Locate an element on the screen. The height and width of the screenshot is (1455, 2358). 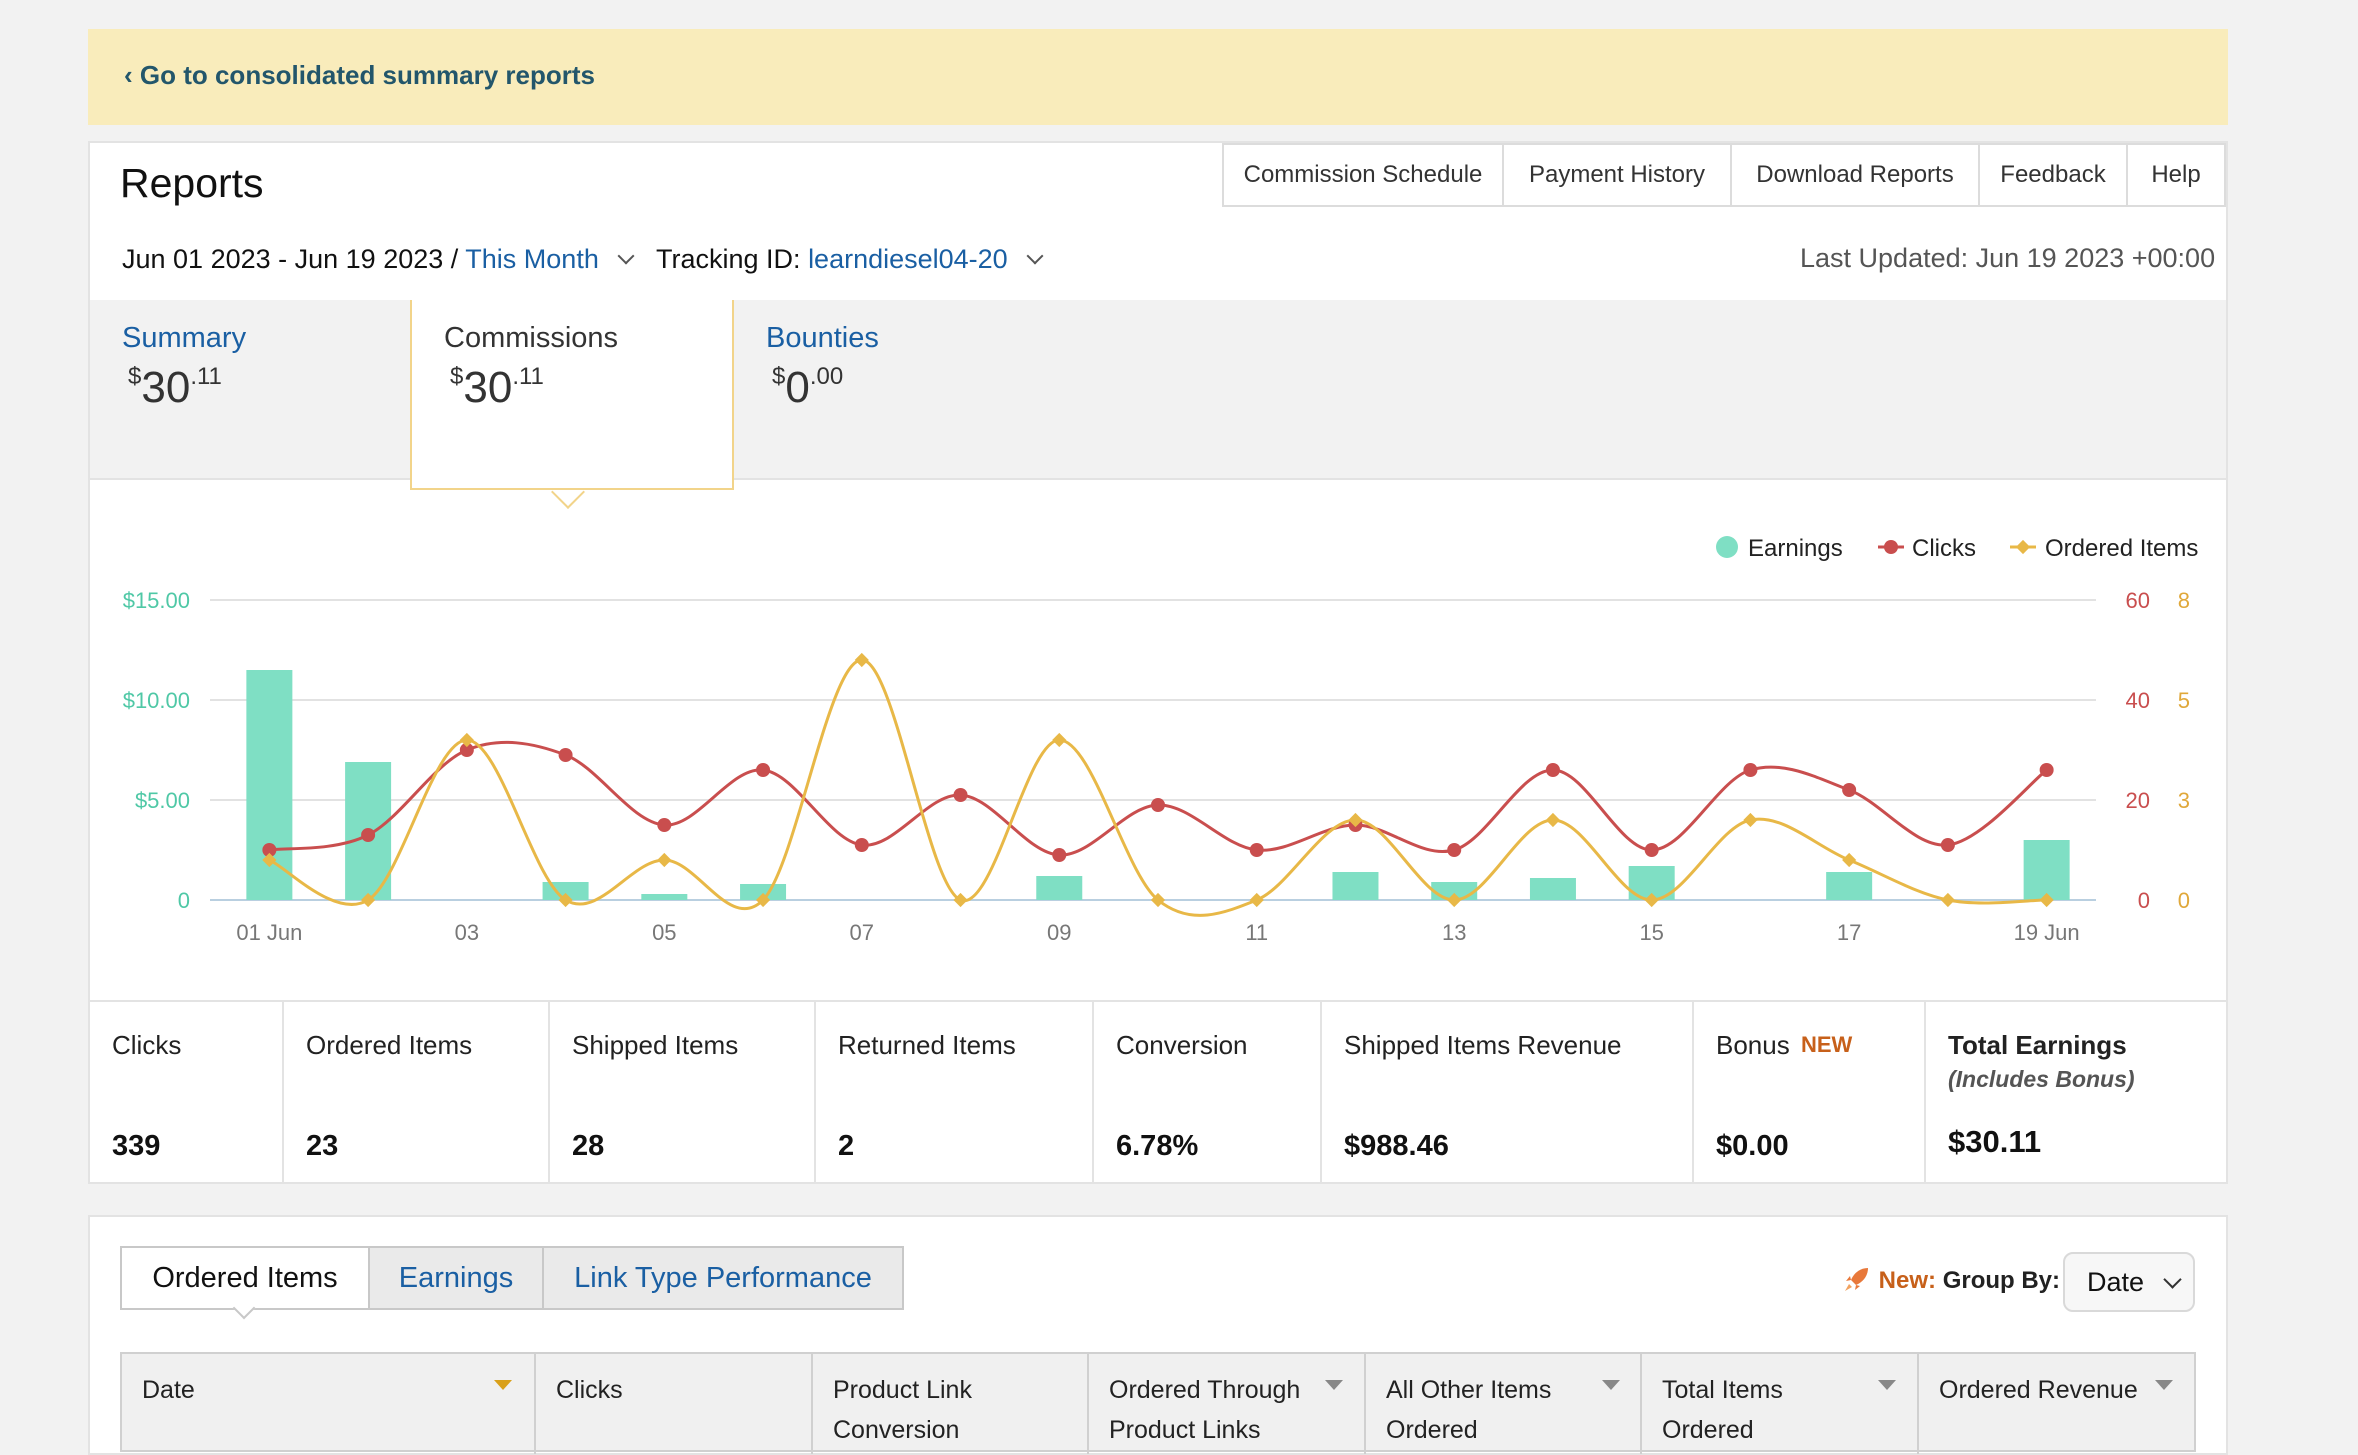
commission-schedule-button: Commission Schedule is located at coordinates (1363, 175).